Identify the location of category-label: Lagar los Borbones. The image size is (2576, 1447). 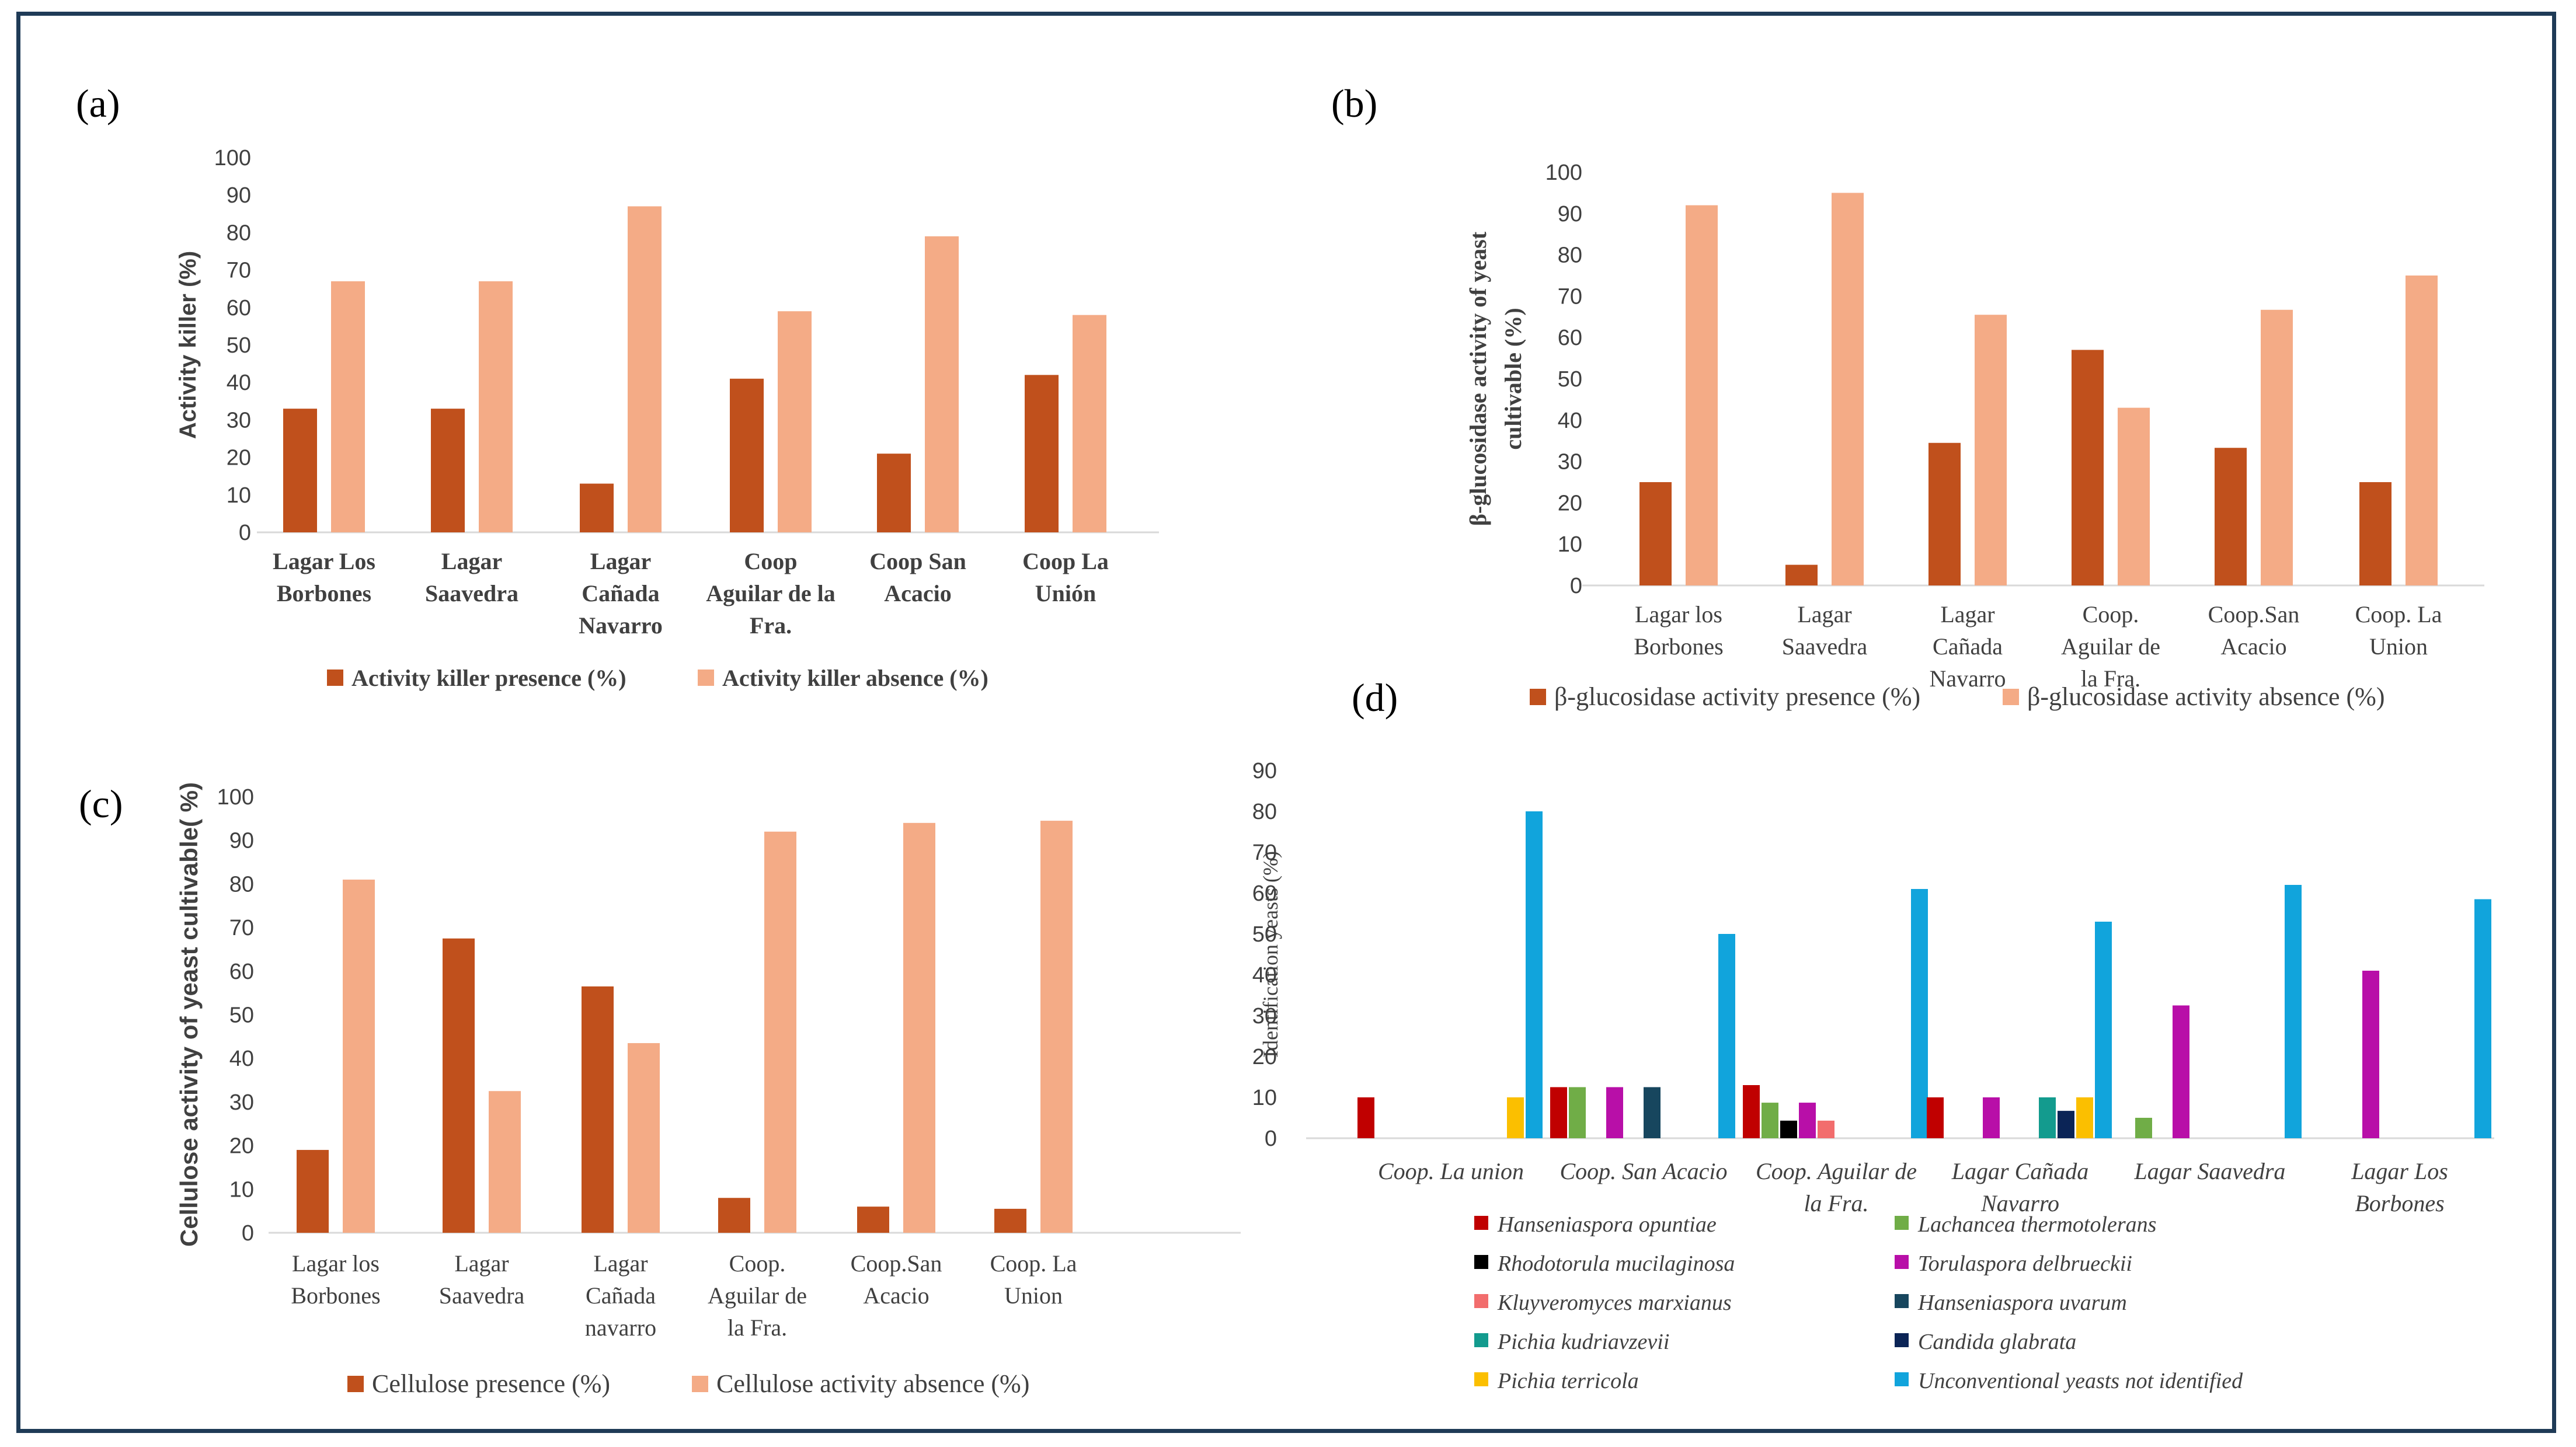
(1678, 631).